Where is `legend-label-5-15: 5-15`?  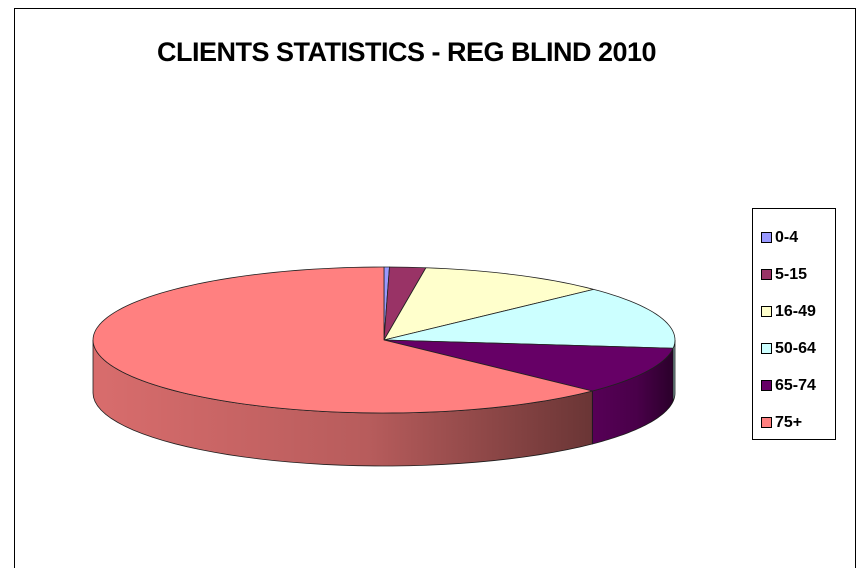 legend-label-5-15: 5-15 is located at coordinates (791, 274).